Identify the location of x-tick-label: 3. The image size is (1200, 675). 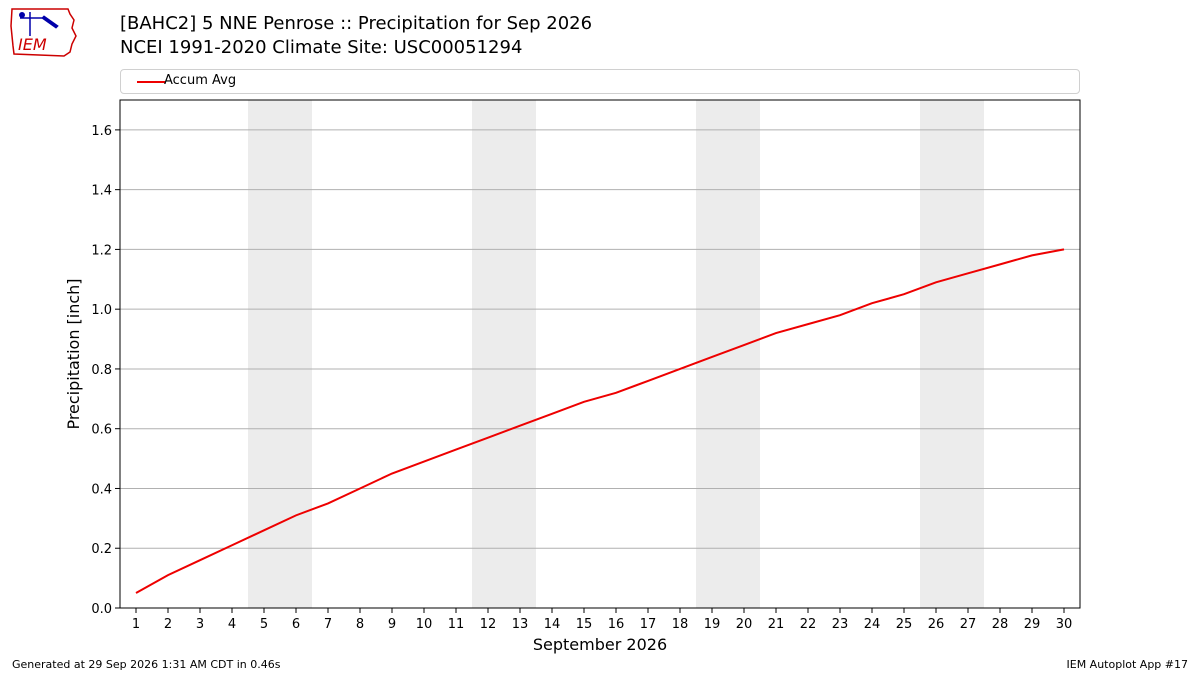
(200, 624).